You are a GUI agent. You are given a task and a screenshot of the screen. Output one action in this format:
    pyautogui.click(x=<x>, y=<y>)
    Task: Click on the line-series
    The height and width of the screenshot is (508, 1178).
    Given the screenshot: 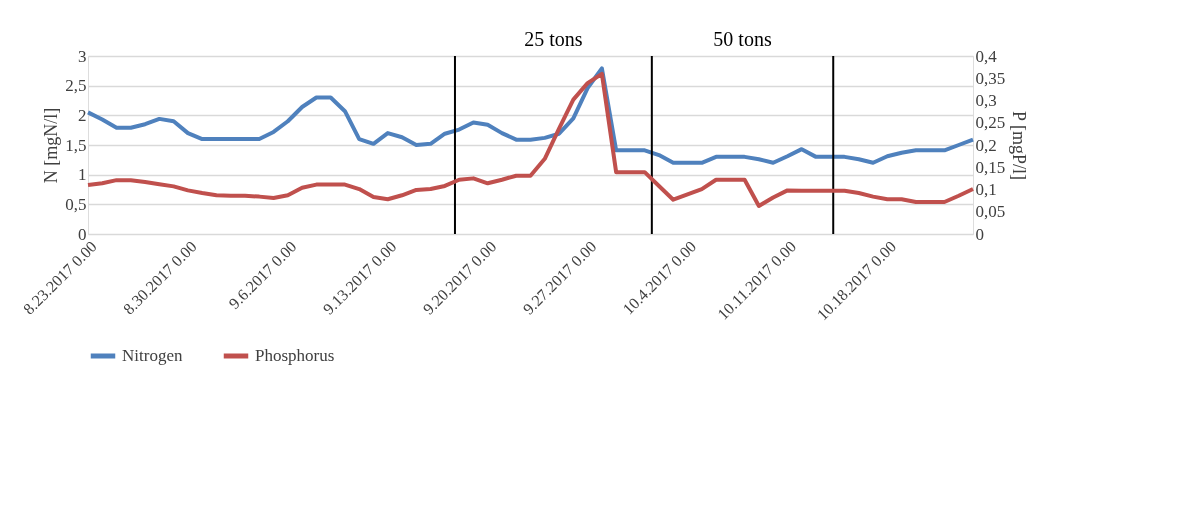 What is the action you would take?
    pyautogui.click(x=530, y=115)
    